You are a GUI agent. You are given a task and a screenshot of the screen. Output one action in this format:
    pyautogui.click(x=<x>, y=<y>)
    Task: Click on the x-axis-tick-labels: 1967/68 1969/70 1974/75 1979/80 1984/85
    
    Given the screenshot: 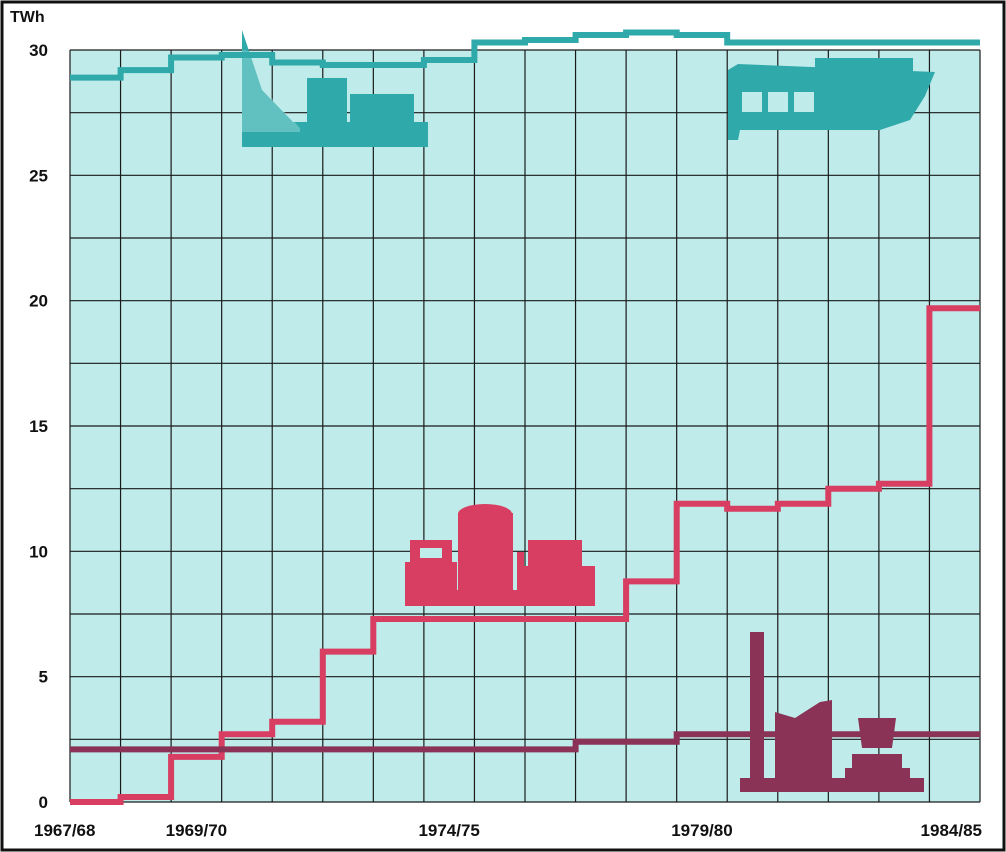 What is the action you would take?
    pyautogui.click(x=508, y=830)
    